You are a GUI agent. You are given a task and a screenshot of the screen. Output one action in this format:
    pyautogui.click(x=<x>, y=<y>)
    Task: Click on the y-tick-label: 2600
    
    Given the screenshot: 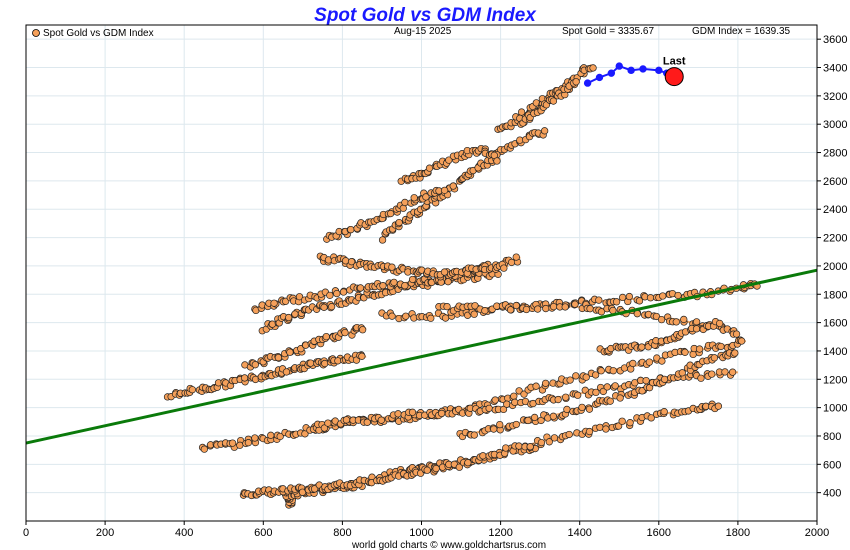 What is the action you would take?
    pyautogui.click(x=835, y=182)
    